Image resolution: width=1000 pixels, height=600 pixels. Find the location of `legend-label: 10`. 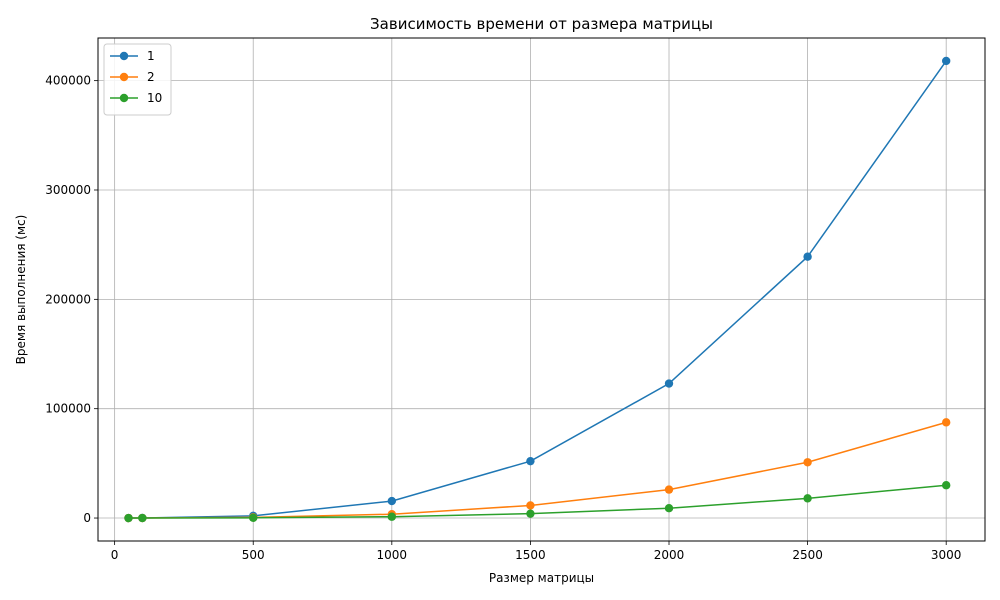

legend-label: 10 is located at coordinates (154, 98).